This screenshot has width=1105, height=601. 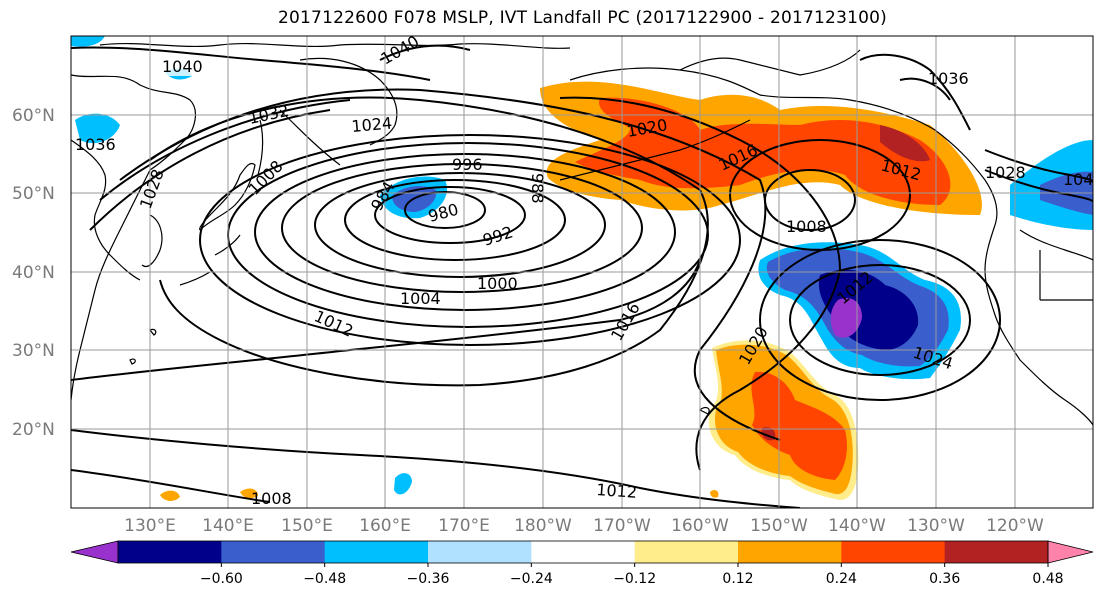 What do you see at coordinates (420, 298) in the screenshot?
I see `isobar-label: 1004` at bounding box center [420, 298].